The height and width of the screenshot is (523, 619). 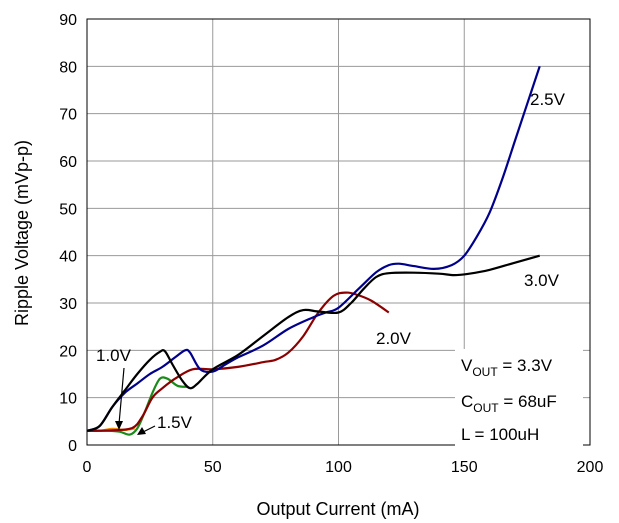 I want to click on label-1-0v: 1.0V, so click(x=114, y=355).